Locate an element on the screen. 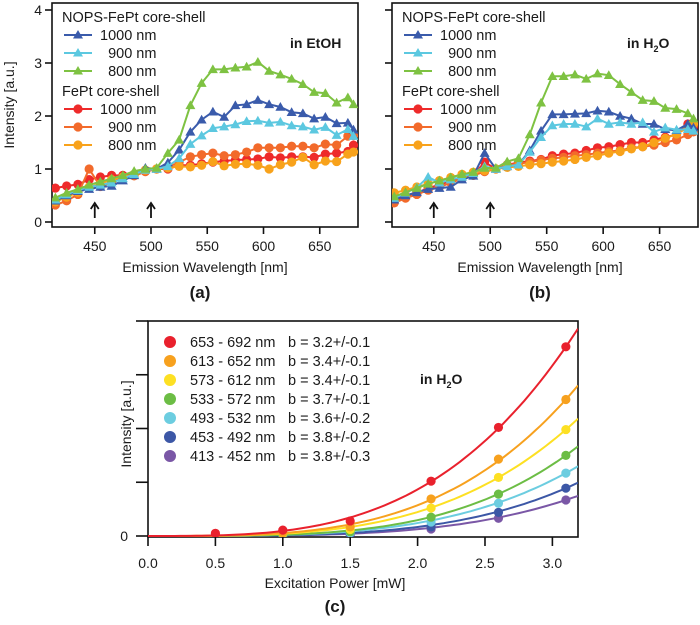 This screenshot has width=700, height=625. legend-entry-label: 1000 nm is located at coordinates (468, 110).